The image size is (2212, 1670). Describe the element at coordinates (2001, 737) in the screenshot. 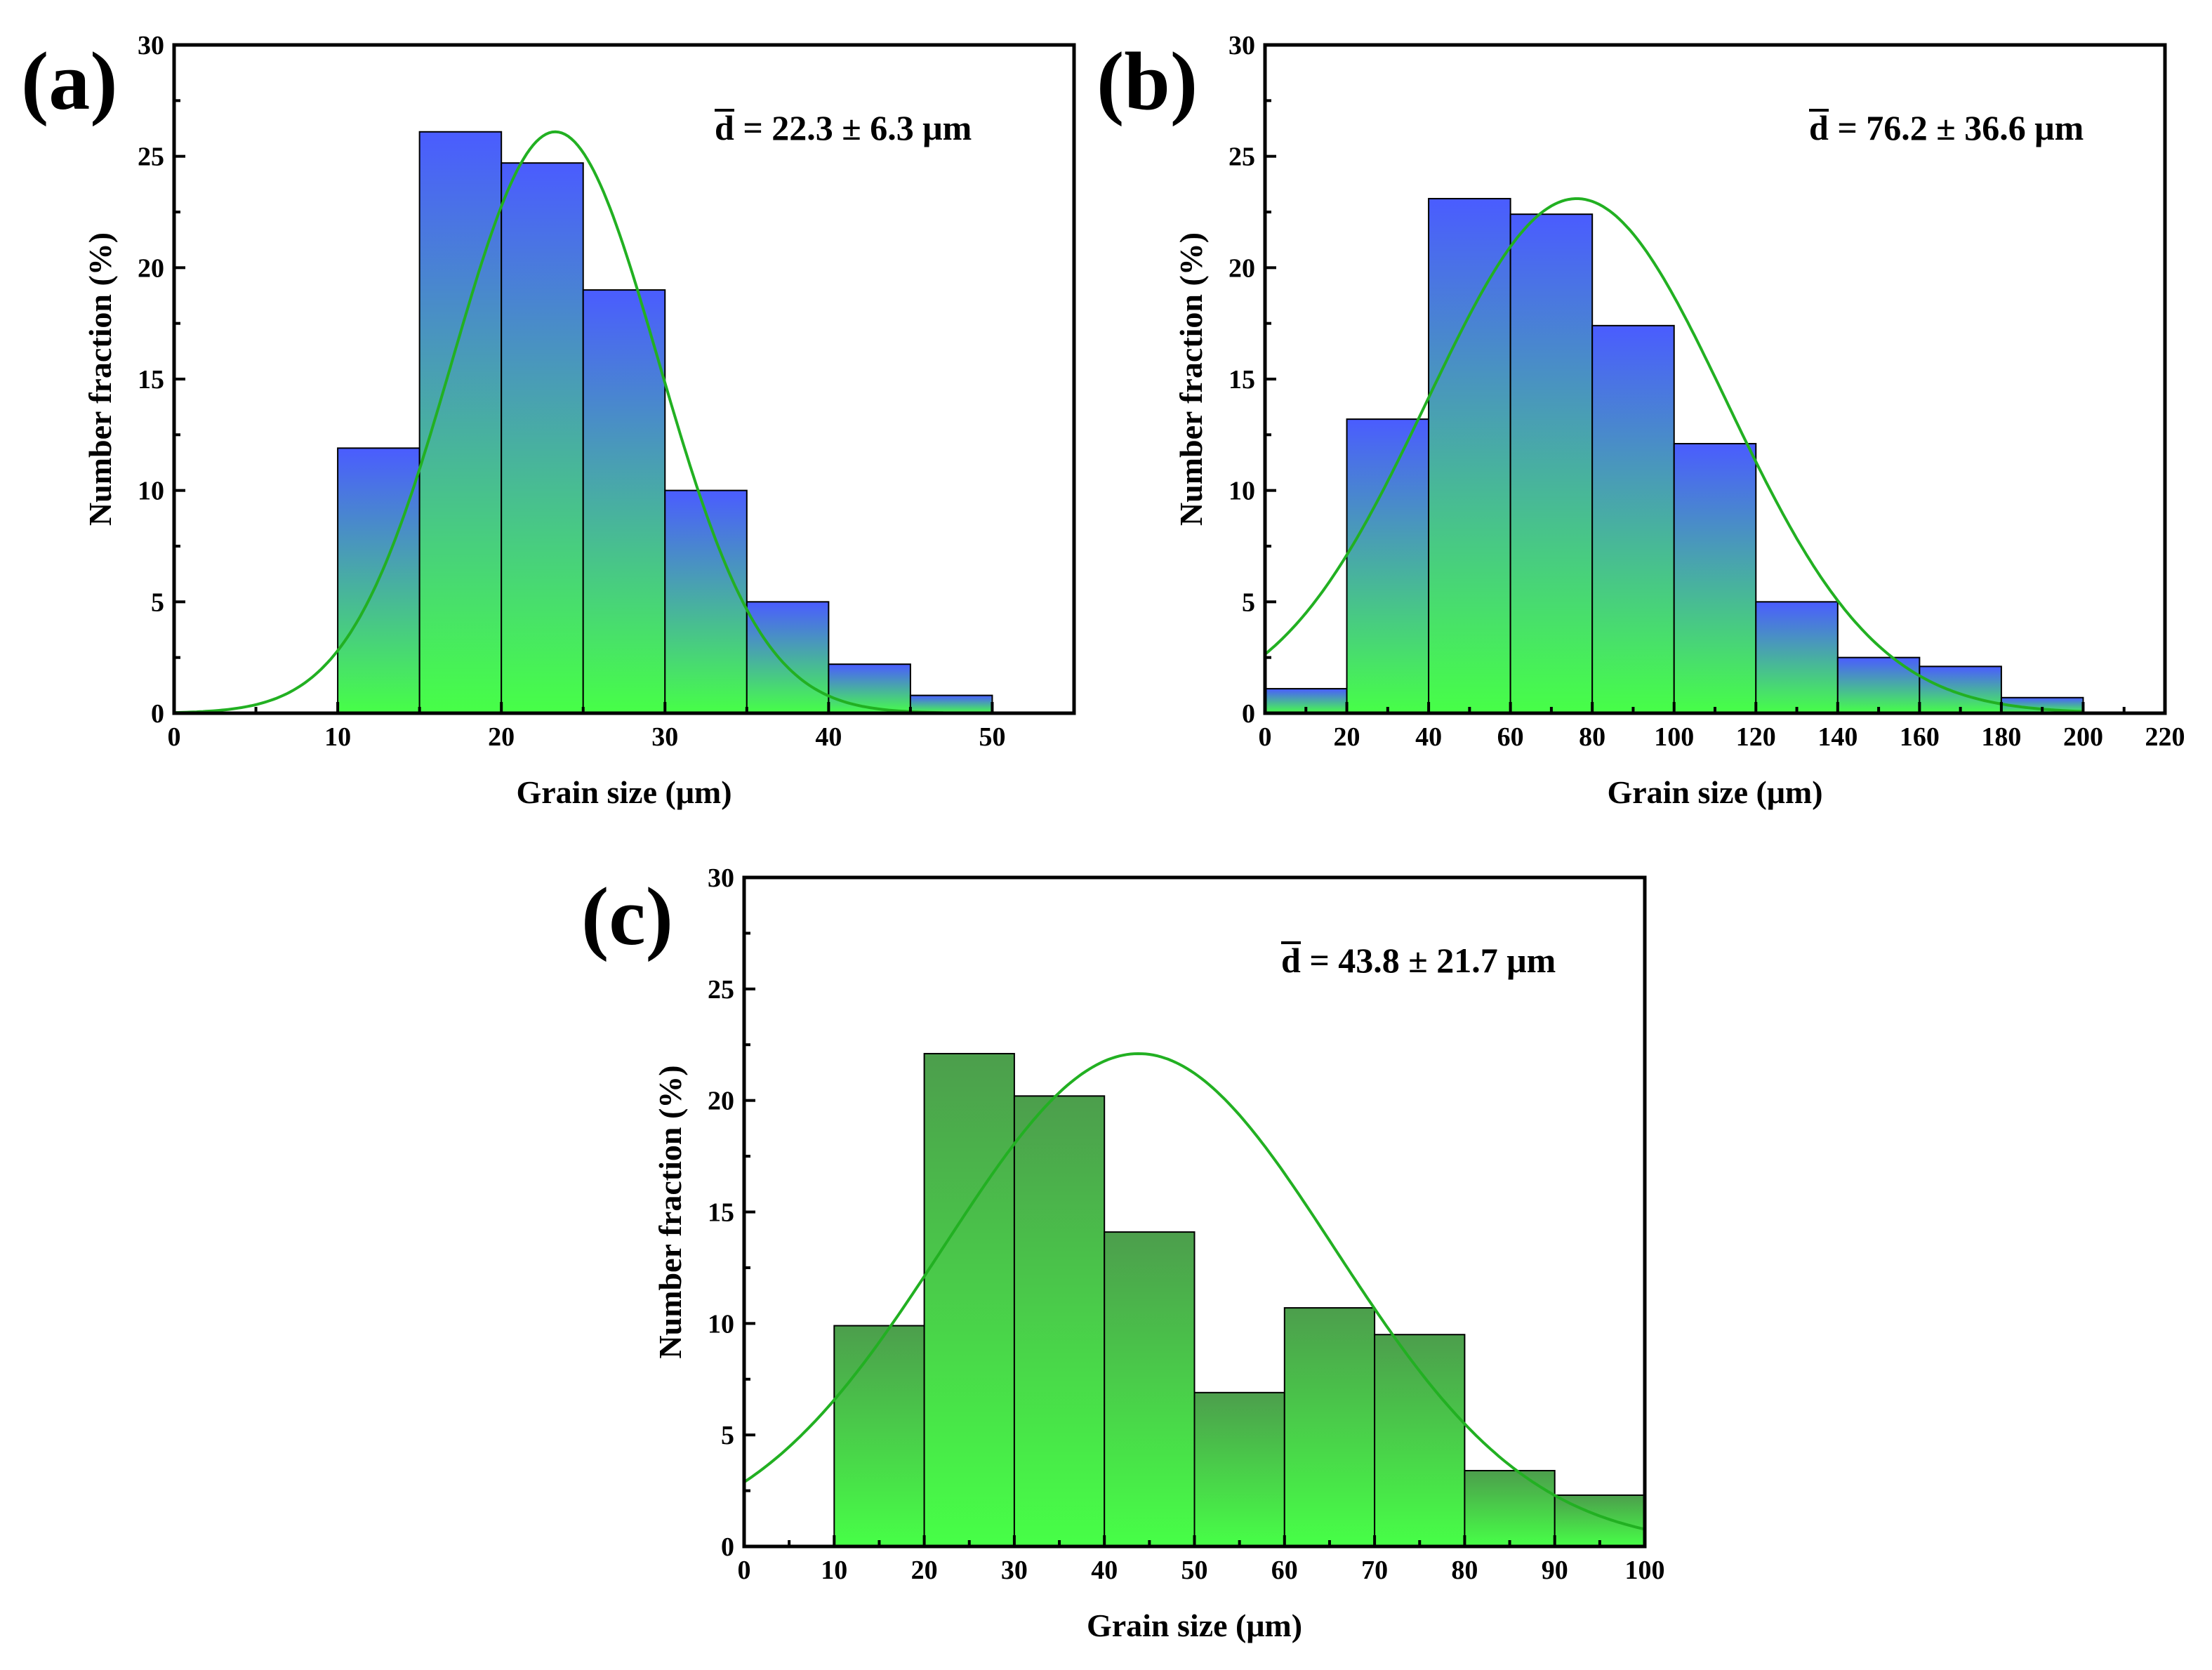

I see `x-tick-label: 180` at that location.